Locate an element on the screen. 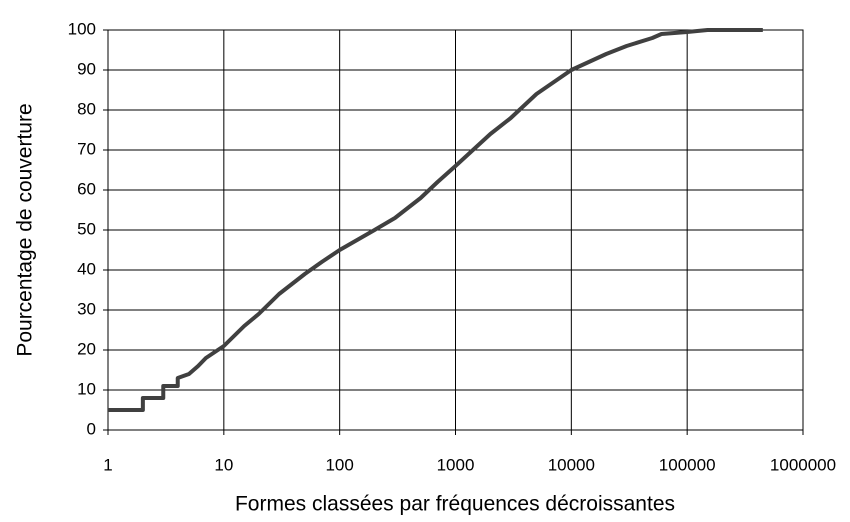 The image size is (850, 522). y-tick-label: 20 is located at coordinates (86, 348).